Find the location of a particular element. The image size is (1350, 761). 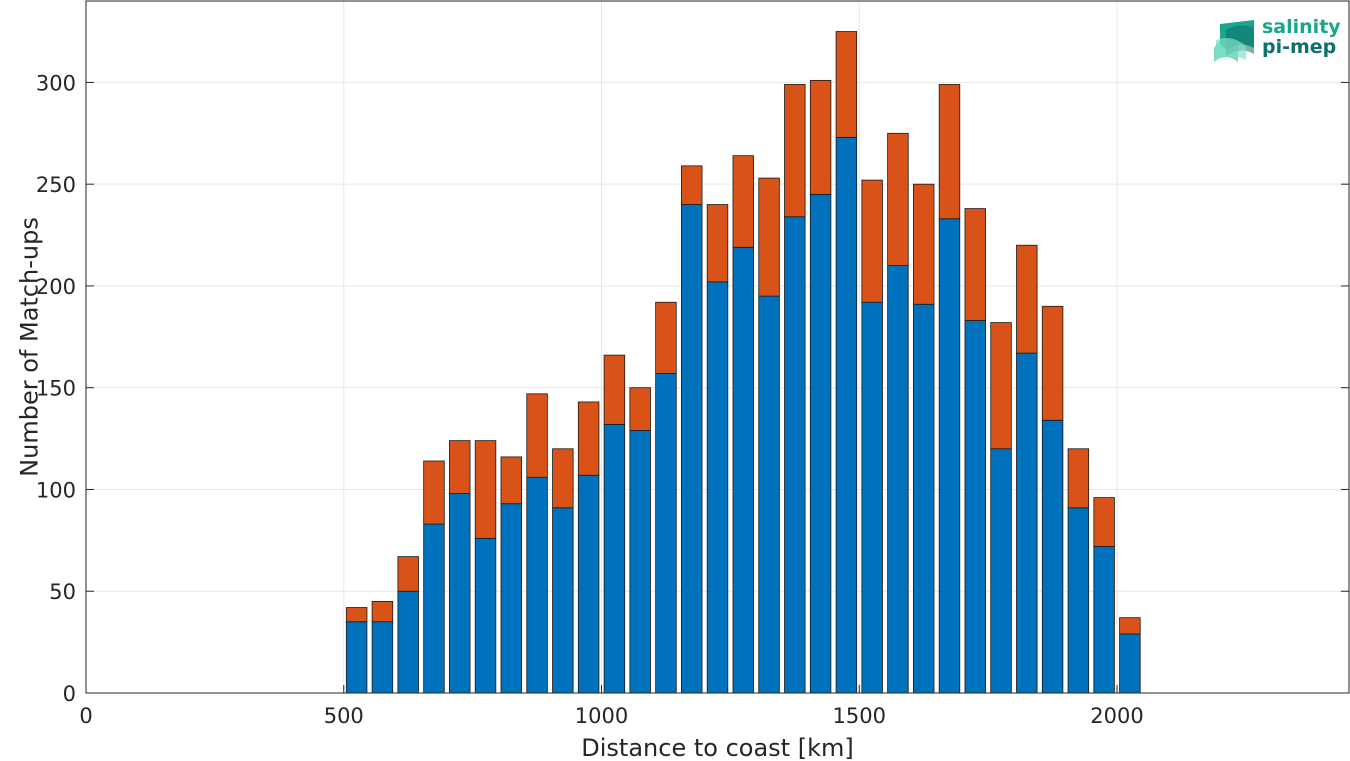

x-tick-label: 1000 is located at coordinates (601, 716).